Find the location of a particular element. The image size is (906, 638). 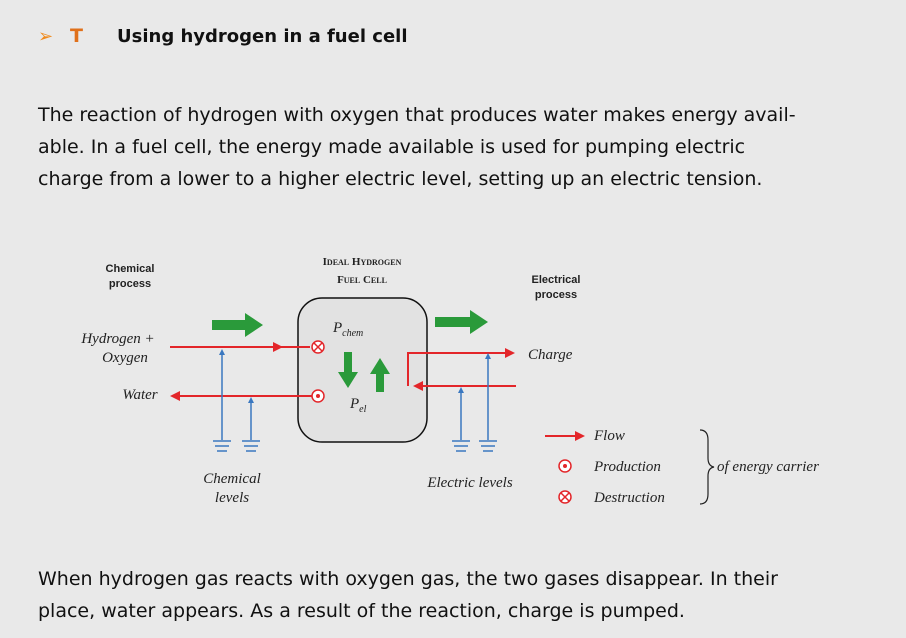

symbol: Pchem is located at coordinates (347, 329).